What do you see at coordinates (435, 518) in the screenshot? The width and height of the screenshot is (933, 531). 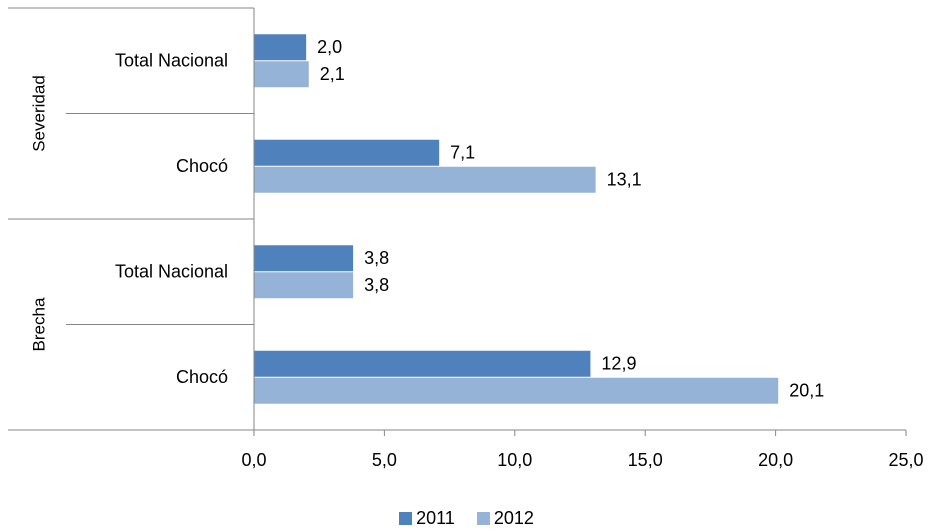 I see `legend-label-2011: 2011` at bounding box center [435, 518].